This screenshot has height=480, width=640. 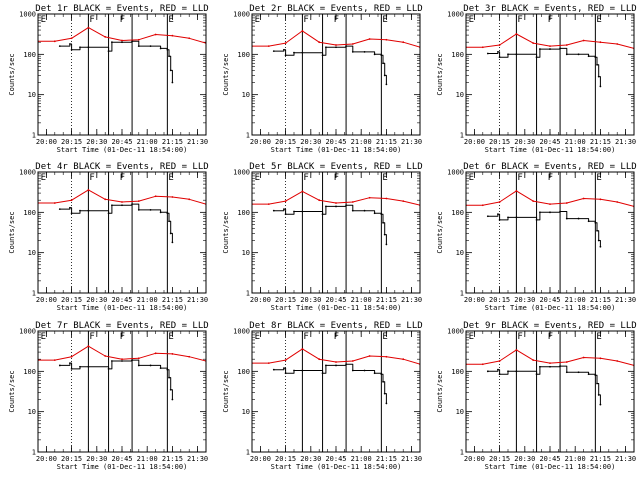 I want to click on plot-frame, so click(x=550, y=391).